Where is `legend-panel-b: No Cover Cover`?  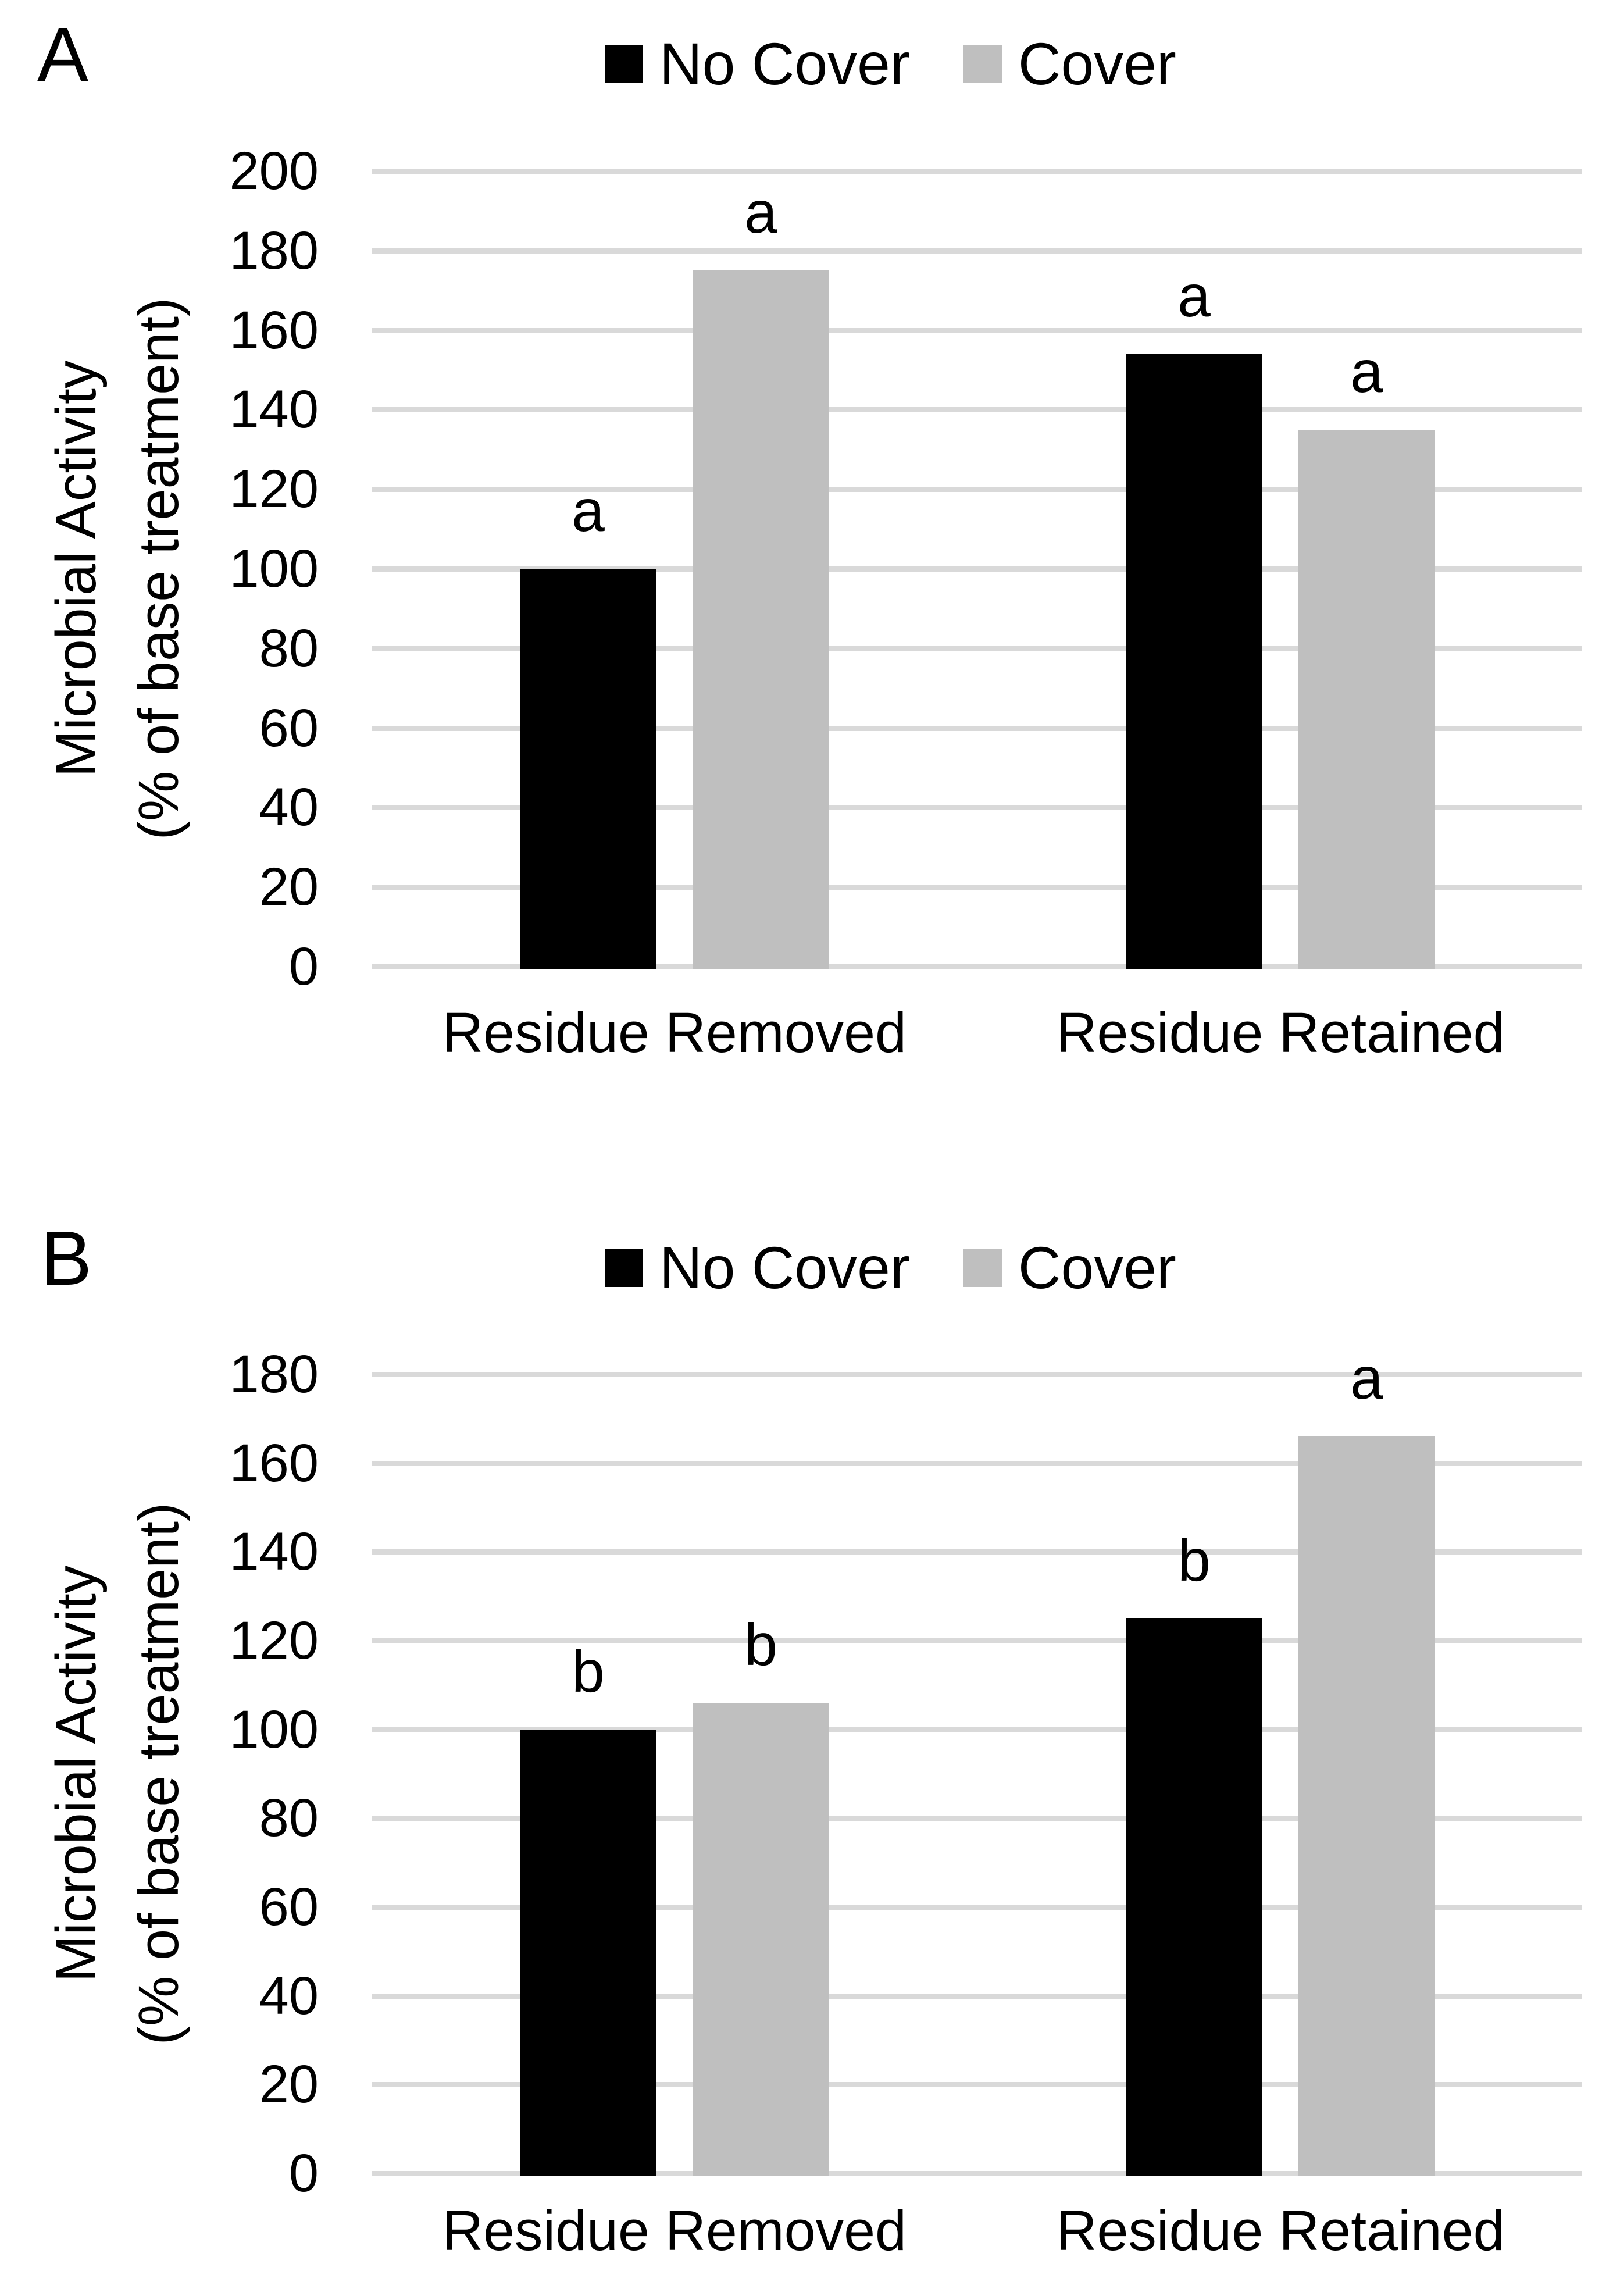
legend-panel-b: No Cover Cover is located at coordinates (891, 1268).